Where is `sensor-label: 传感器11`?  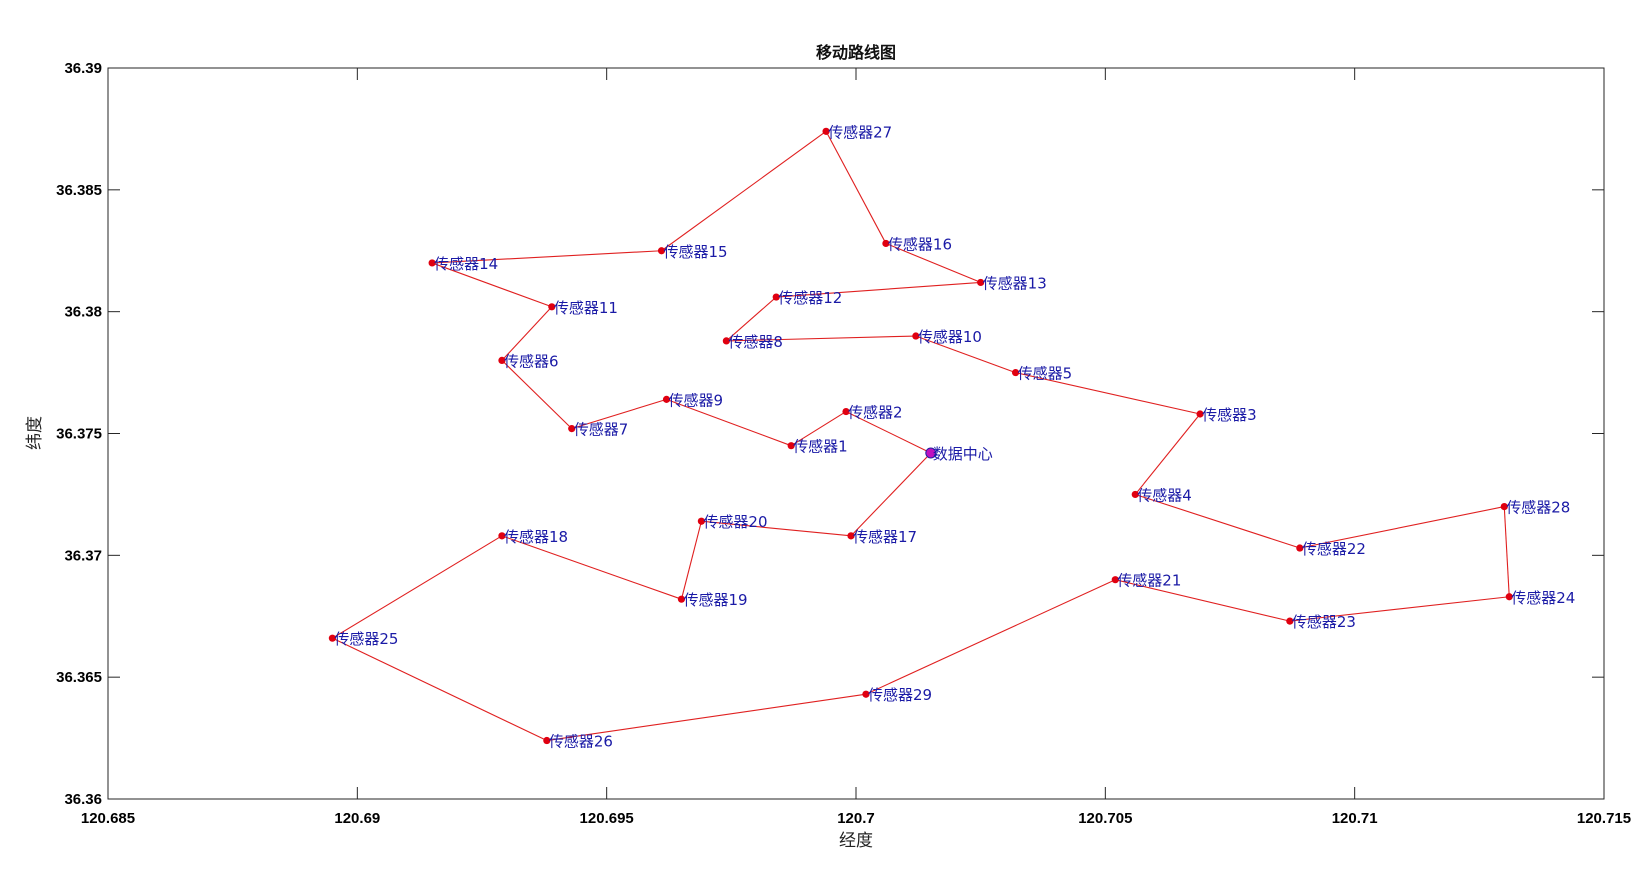 sensor-label: 传感器11 is located at coordinates (586, 308).